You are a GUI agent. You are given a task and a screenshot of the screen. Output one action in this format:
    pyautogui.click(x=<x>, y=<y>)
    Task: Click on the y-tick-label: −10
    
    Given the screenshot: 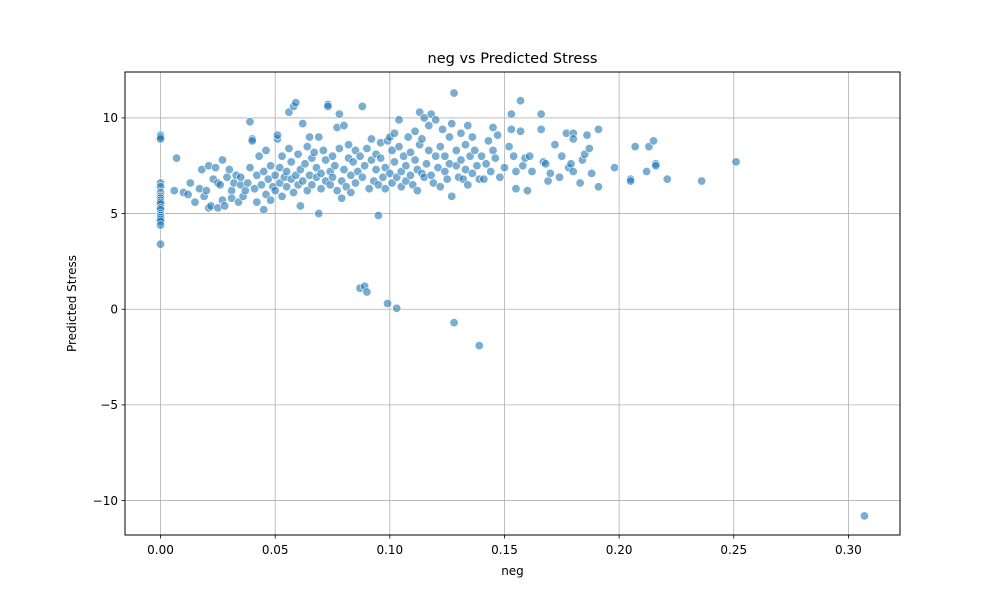 What is the action you would take?
    pyautogui.click(x=105, y=501)
    